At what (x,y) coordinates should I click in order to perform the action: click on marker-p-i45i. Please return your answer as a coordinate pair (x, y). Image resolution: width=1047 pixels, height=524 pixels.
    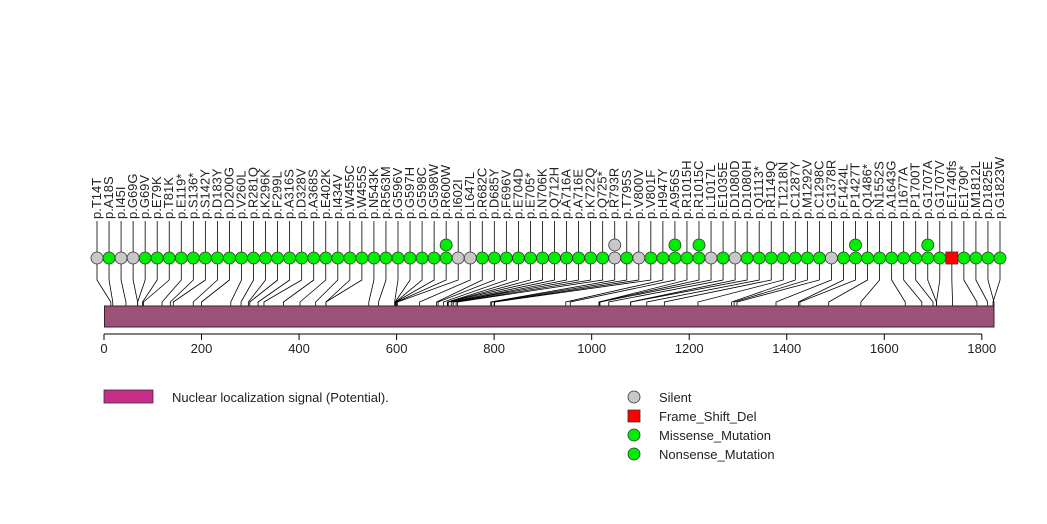
    Looking at the image, I should click on (121, 258).